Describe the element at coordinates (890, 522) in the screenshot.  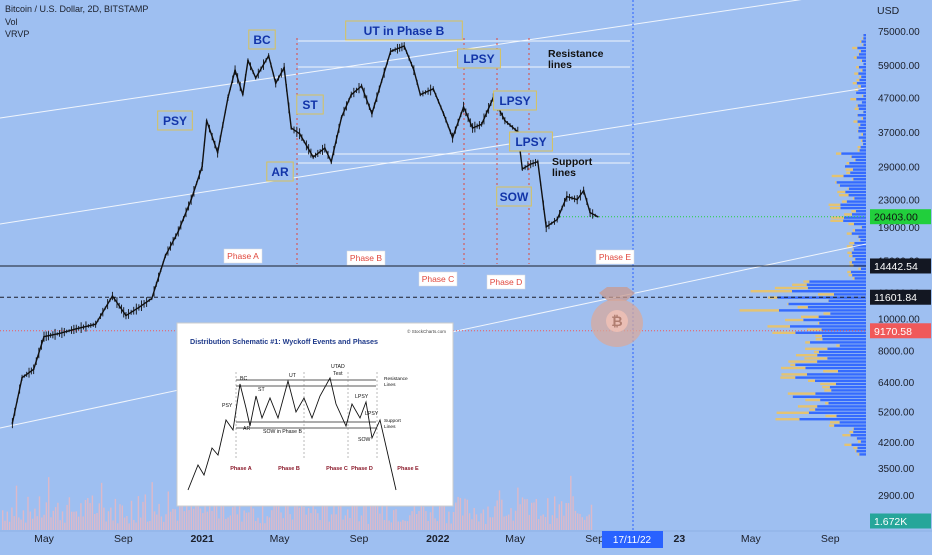
I see `price-tag-text: 1.672K` at that location.